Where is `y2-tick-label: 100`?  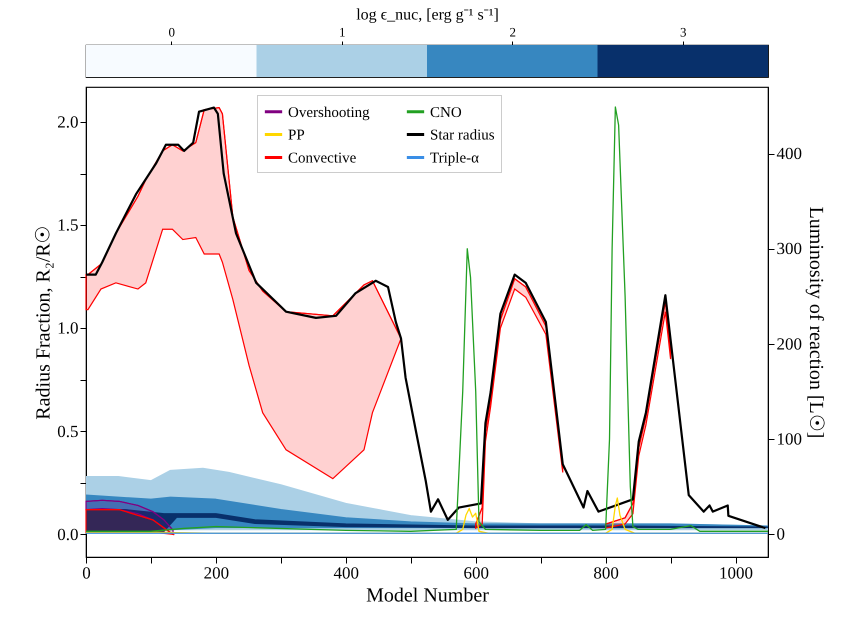
y2-tick-label: 100 is located at coordinates (789, 439).